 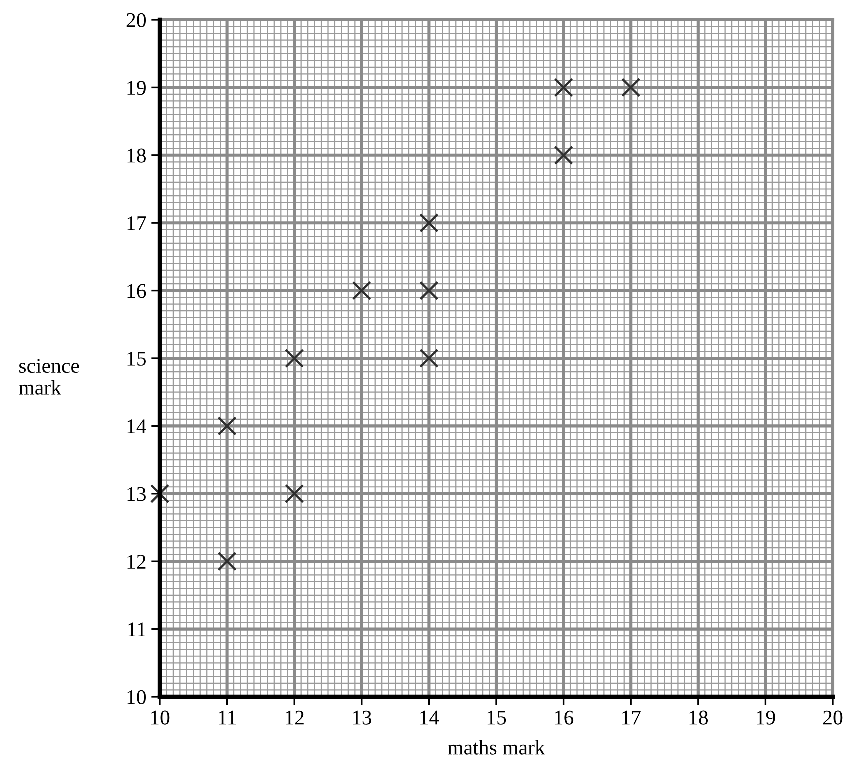 What do you see at coordinates (631, 717) in the screenshot?
I see `x-tick-label: 17` at bounding box center [631, 717].